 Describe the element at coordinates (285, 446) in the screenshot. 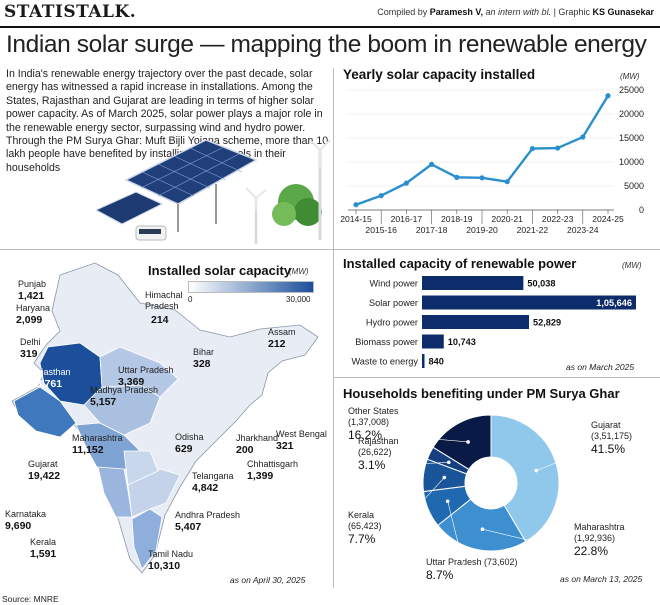

I see `state-value: 321` at that location.